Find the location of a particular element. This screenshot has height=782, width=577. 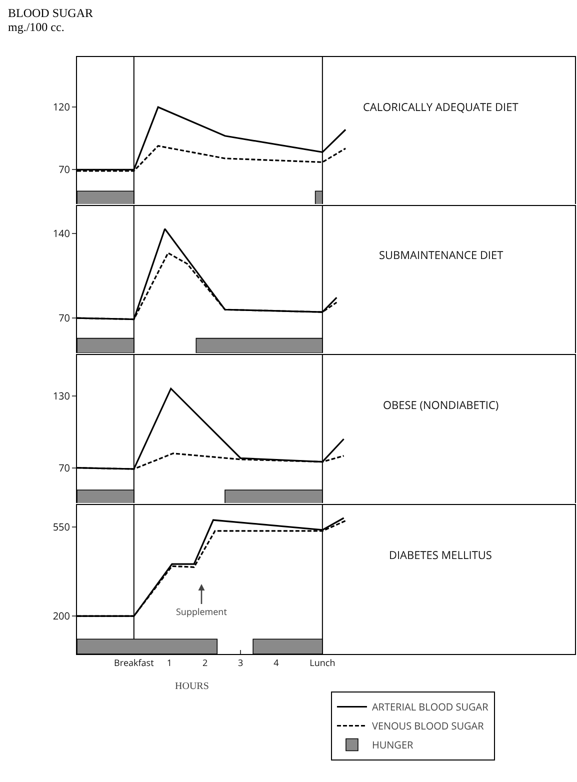

legend-label: VENOUS BLOOD SUGAR is located at coordinates (428, 725).